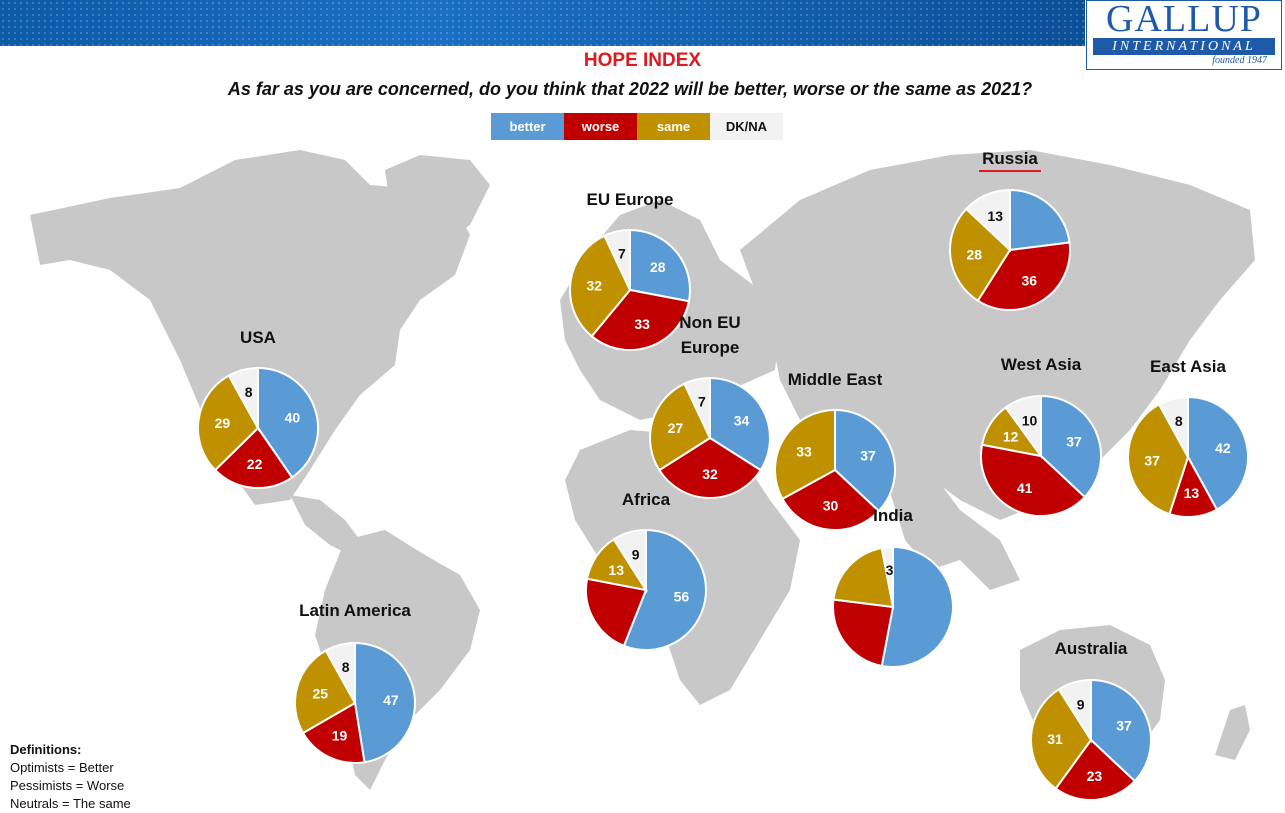 Image resolution: width=1285 pixels, height=813 pixels. I want to click on legend: better worse same DK/NA, so click(637, 126).